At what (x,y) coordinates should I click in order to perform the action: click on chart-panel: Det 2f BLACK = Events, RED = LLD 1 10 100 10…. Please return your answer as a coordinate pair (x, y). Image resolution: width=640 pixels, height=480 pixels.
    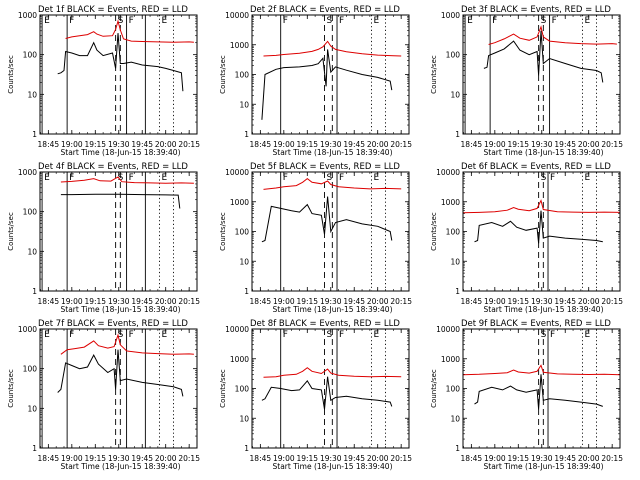
    Looking at the image, I should click on (315, 81).